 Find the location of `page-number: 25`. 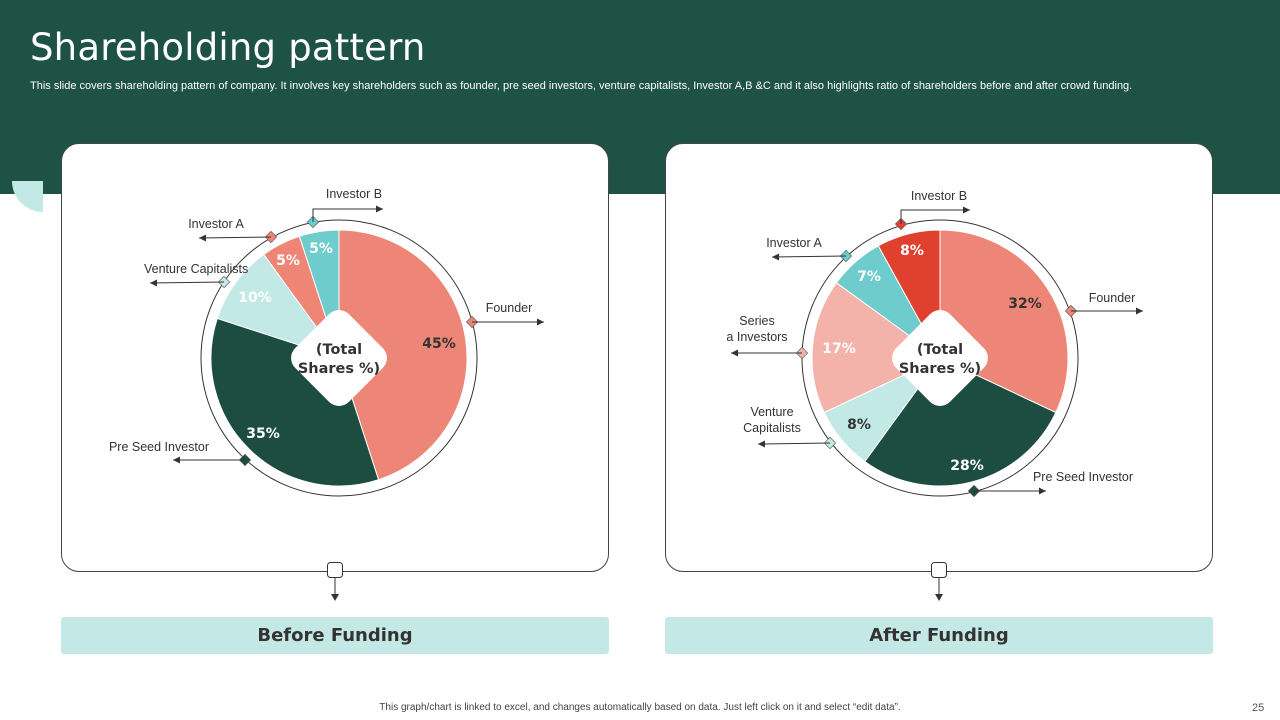

page-number: 25 is located at coordinates (1258, 708).